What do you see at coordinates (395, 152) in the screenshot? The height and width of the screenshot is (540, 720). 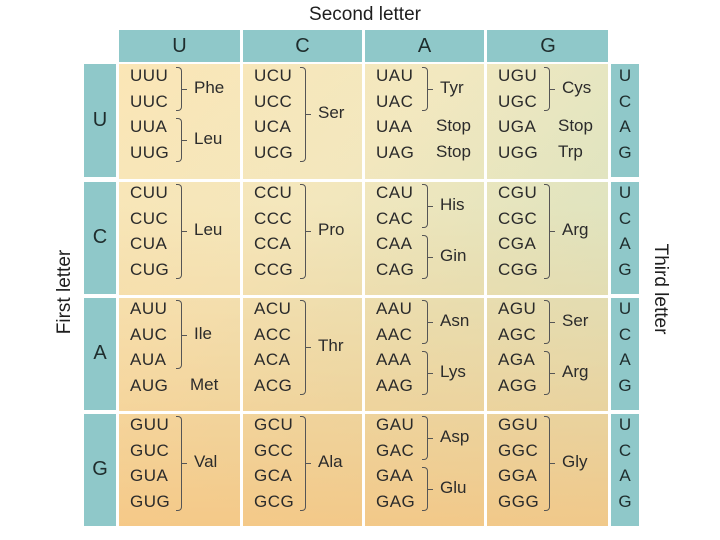 I see `codon: UAG` at bounding box center [395, 152].